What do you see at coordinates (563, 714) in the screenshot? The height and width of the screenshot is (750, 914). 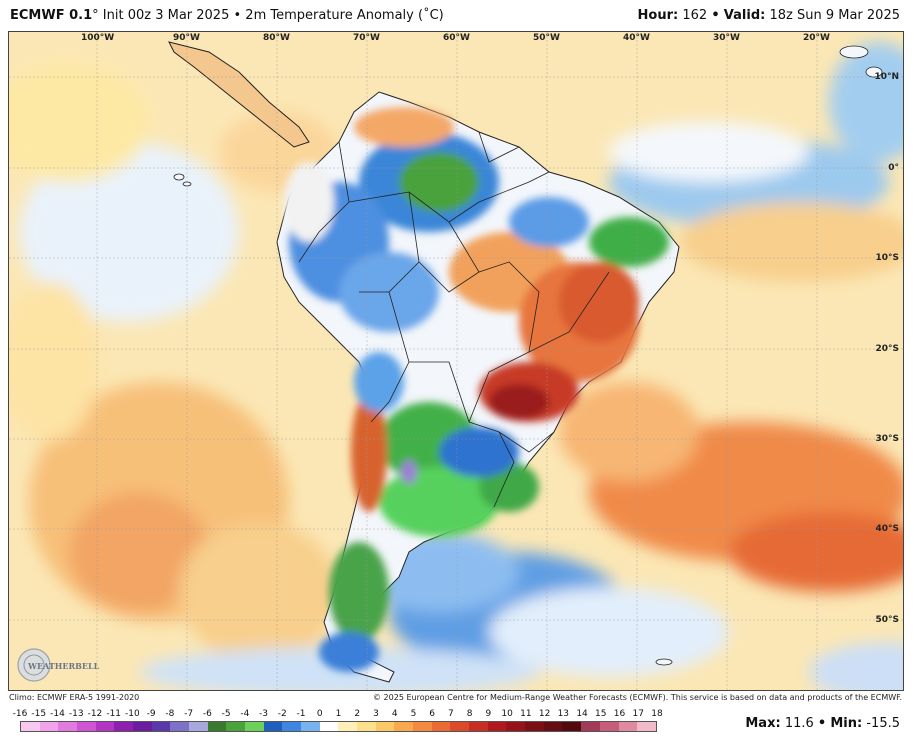 I see `colorbar-label: 13` at bounding box center [563, 714].